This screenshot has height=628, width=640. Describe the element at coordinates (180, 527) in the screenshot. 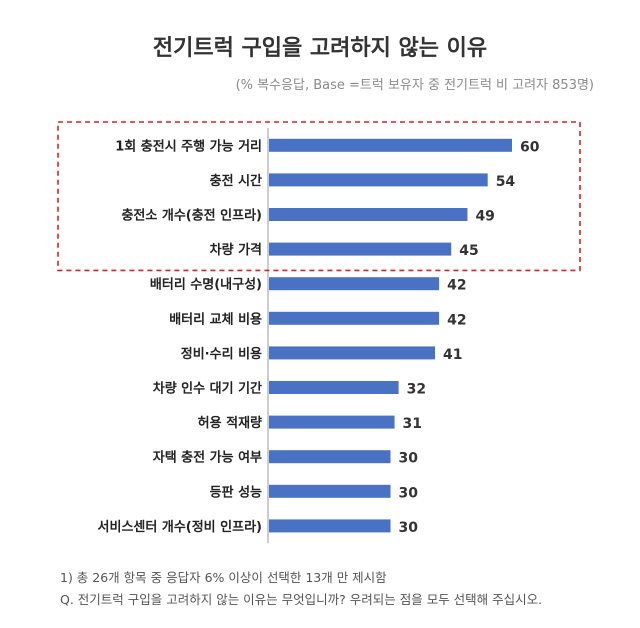

I see `category-label: 서비스센터 개수(정비 인프라)` at that location.